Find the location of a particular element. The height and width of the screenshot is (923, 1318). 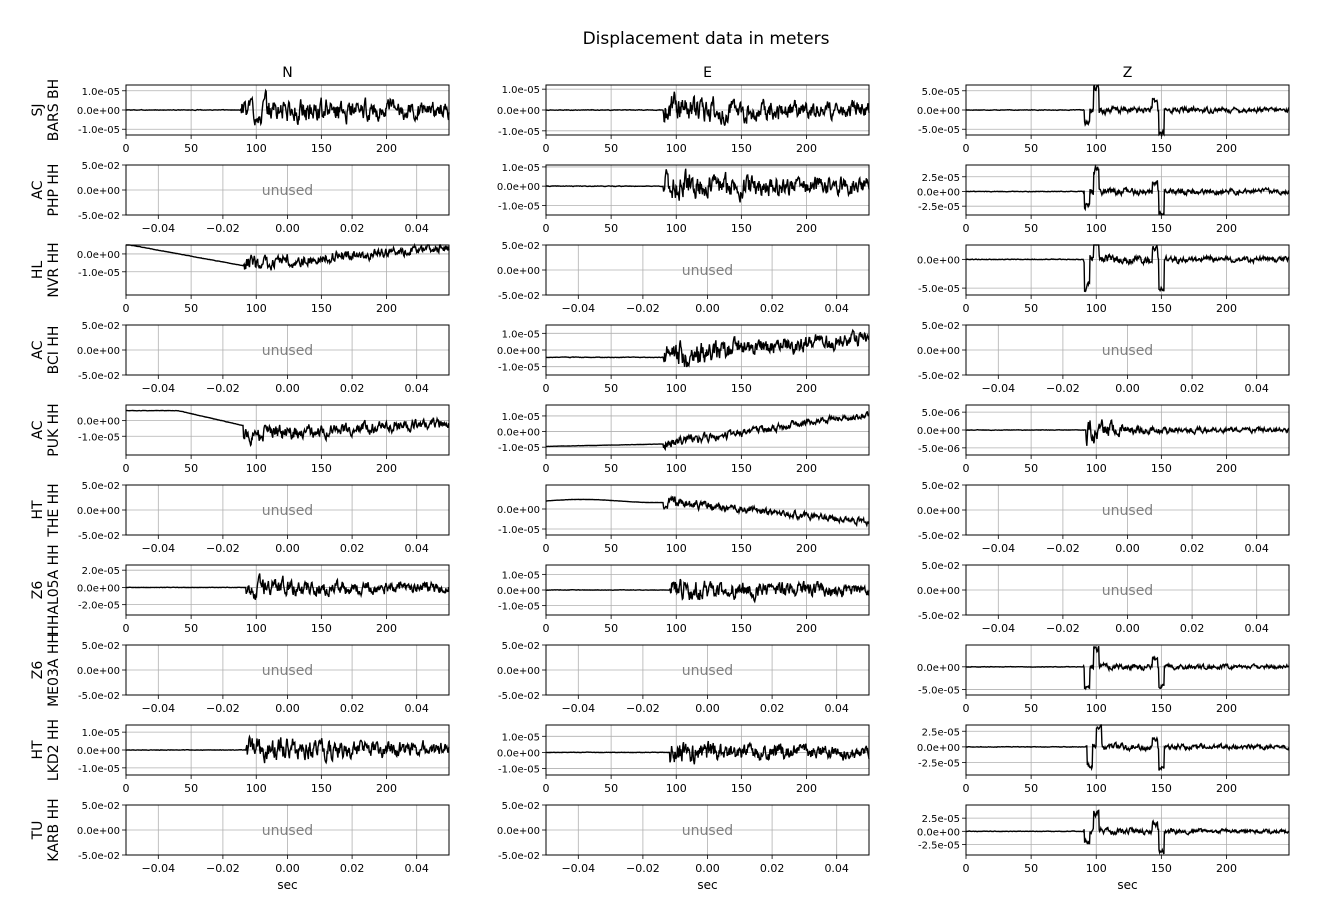

row-station-label: BCI HH is located at coordinates (54, 350).